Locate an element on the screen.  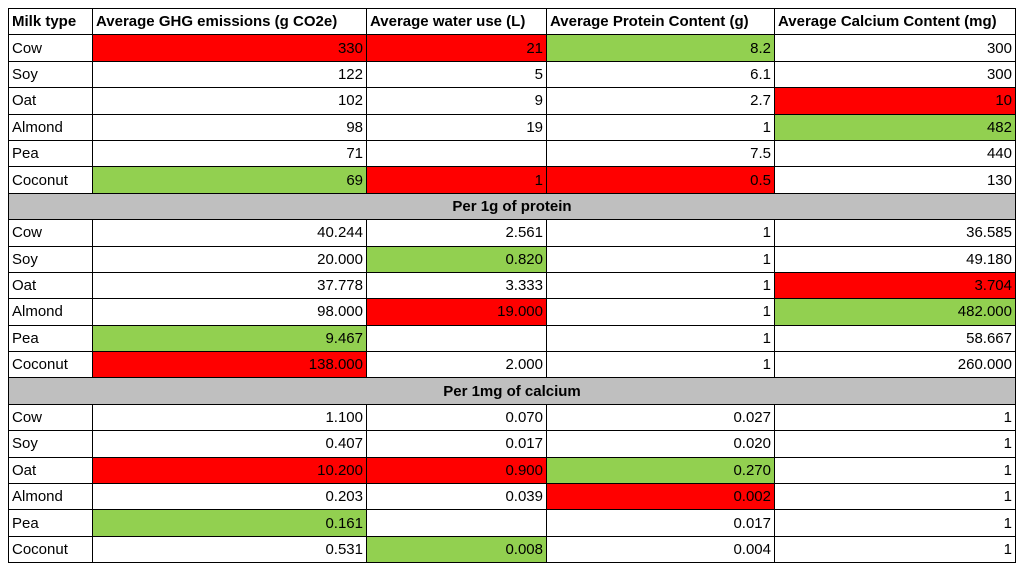
section-row: Per 1g of protein is located at coordinates (512, 206).